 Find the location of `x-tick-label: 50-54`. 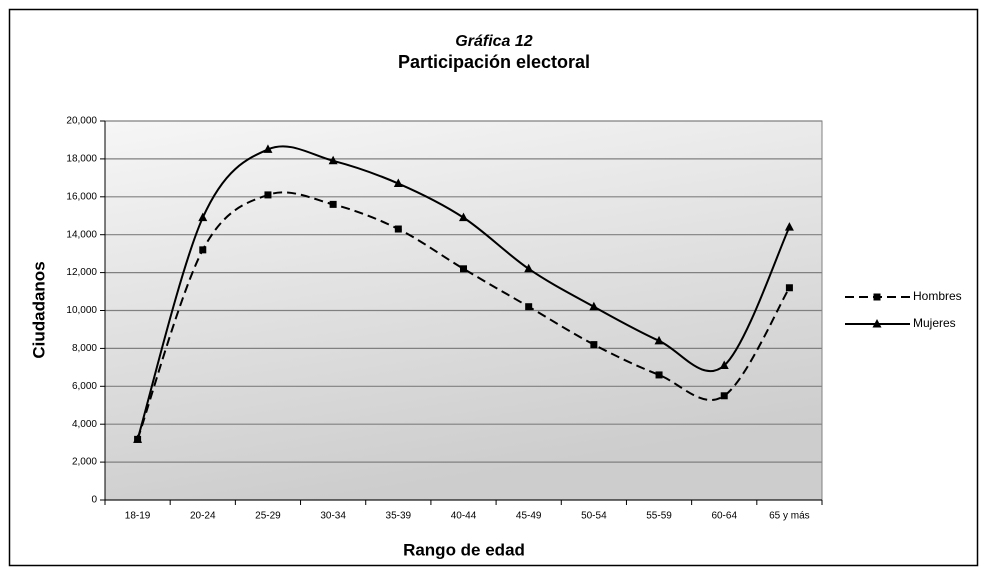

x-tick-label: 50-54 is located at coordinates (594, 516).